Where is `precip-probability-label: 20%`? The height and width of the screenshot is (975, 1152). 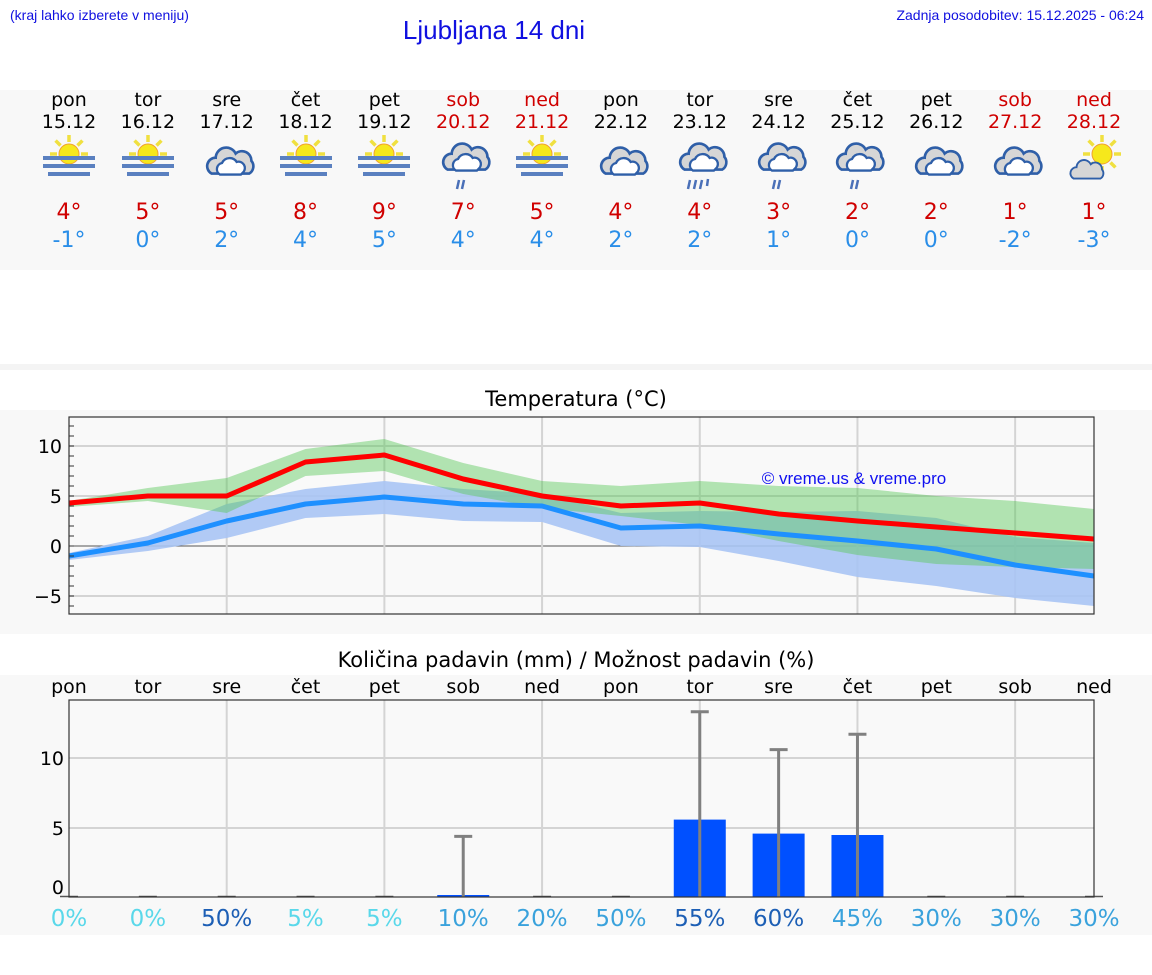
precip-probability-label: 20% is located at coordinates (542, 919).